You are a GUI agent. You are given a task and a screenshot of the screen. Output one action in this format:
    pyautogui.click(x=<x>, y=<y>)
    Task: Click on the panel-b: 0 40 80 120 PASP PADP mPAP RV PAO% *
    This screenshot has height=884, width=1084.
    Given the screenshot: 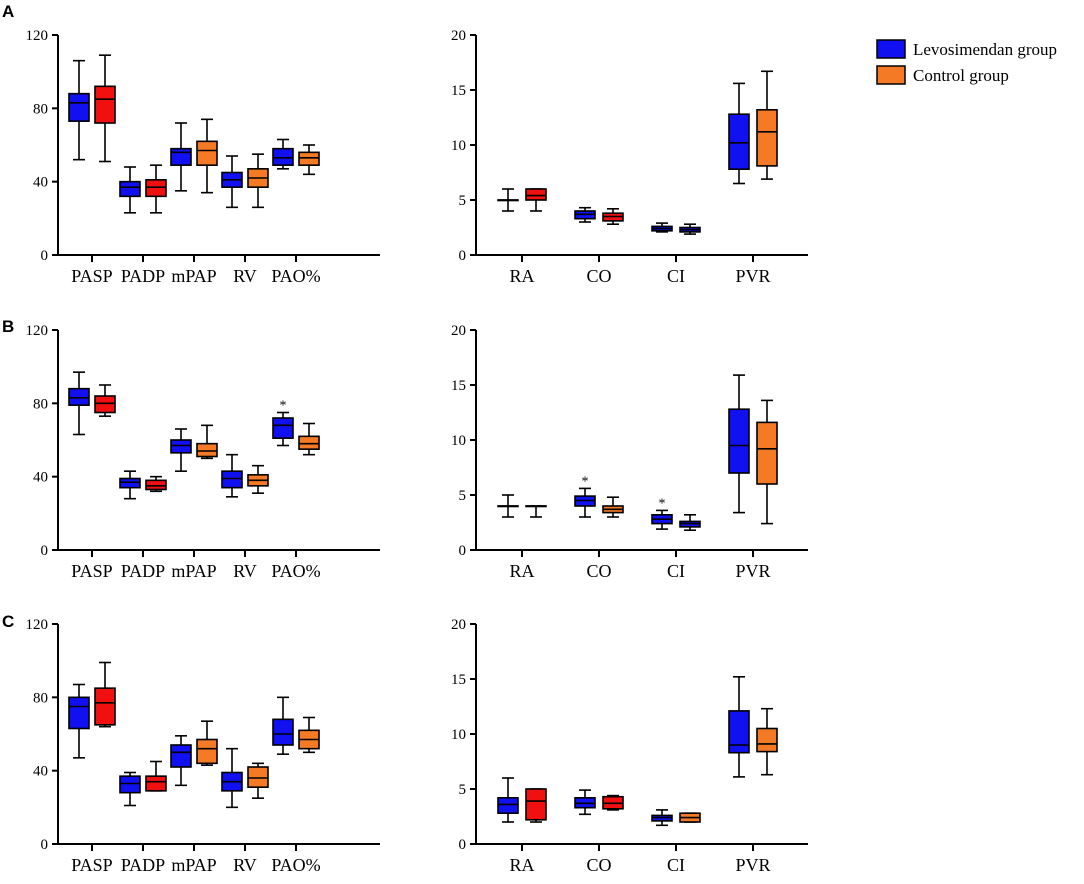 What is the action you would take?
    pyautogui.click(x=203, y=452)
    